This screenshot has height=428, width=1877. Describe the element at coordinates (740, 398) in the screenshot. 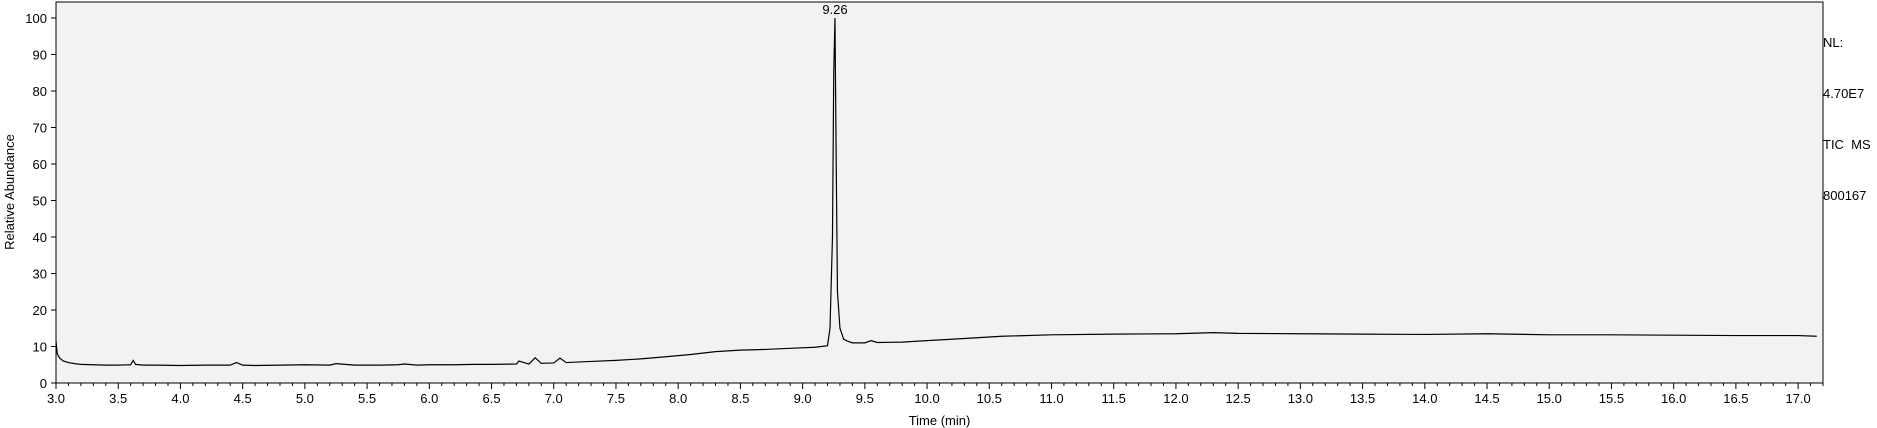

I see `x-tick-label: 8.5` at that location.